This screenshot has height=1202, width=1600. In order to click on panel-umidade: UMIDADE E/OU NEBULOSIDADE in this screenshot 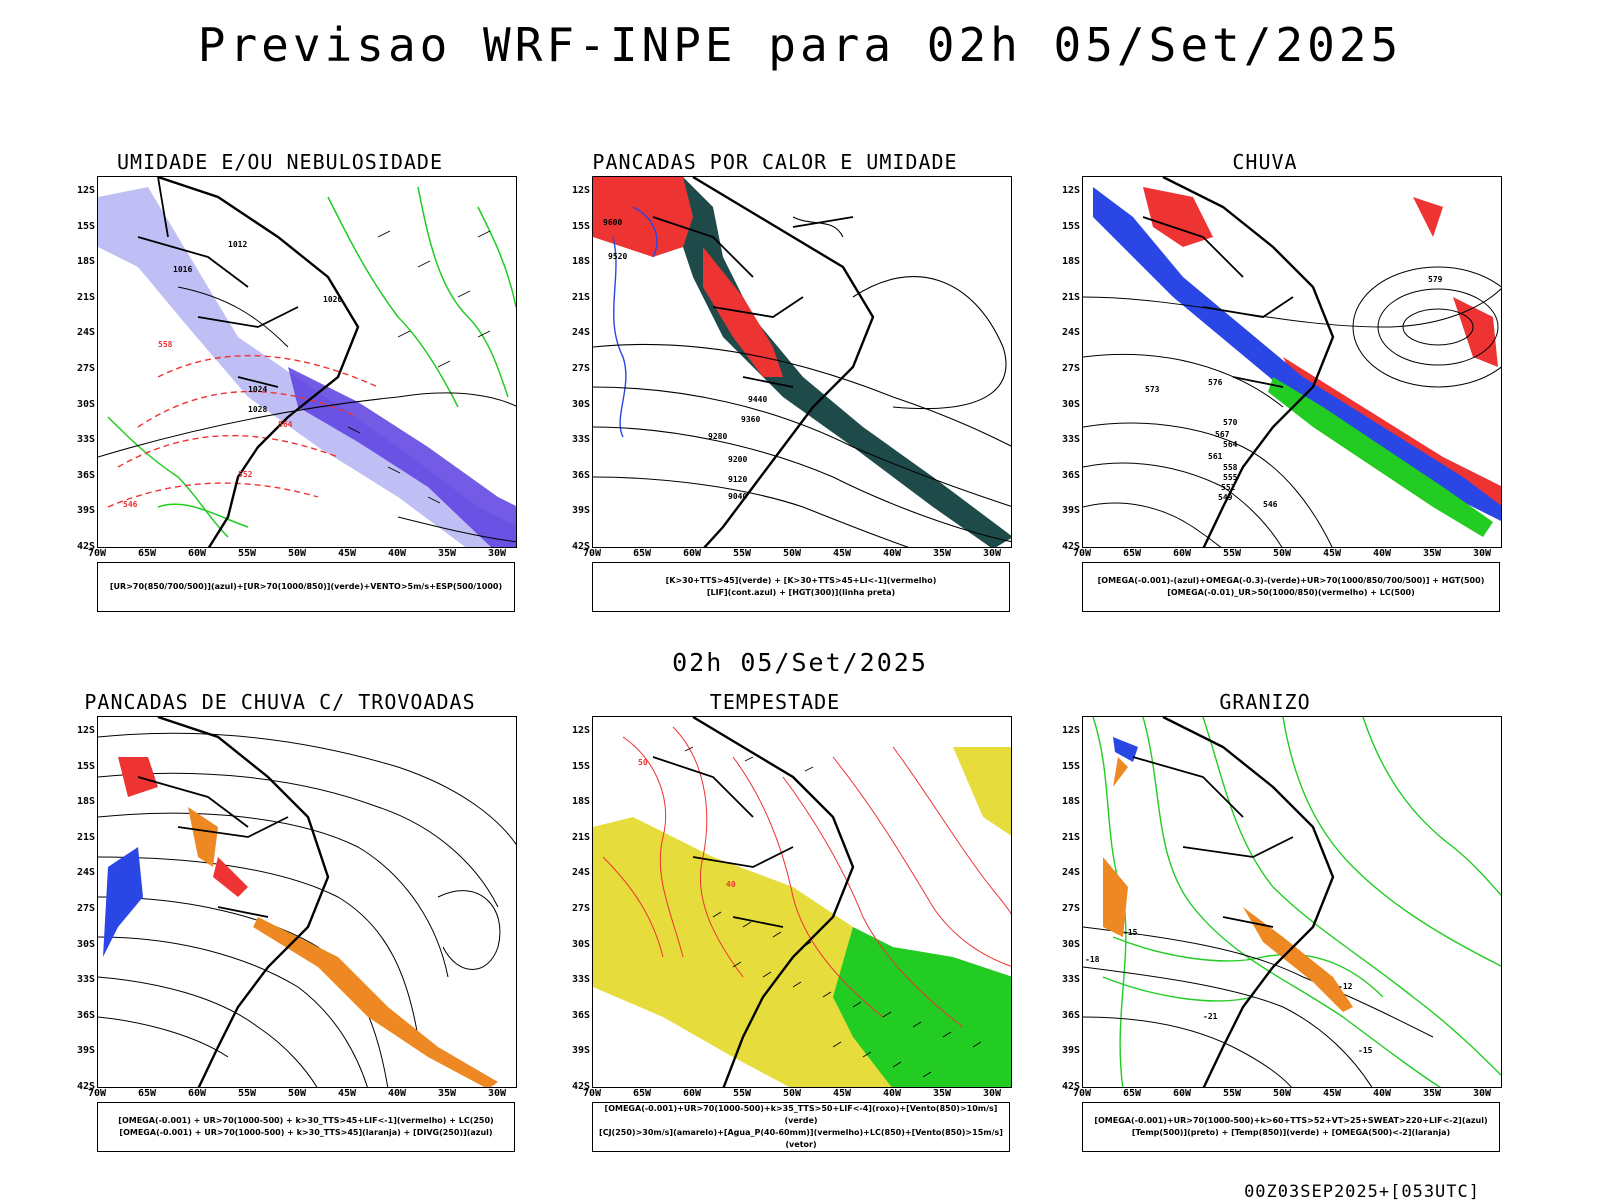, I will do `click(258, 390)`.